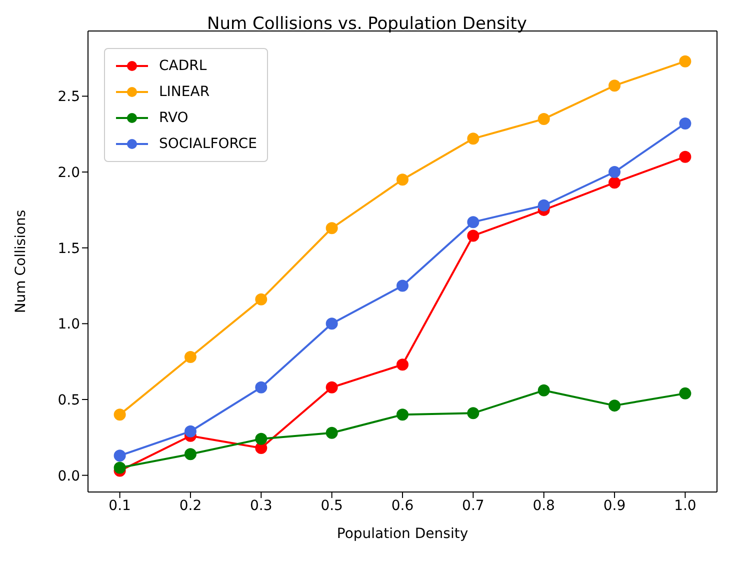 The height and width of the screenshot is (570, 734). What do you see at coordinates (184, 92) in the screenshot?
I see `legend-label: LINEAR` at bounding box center [184, 92].